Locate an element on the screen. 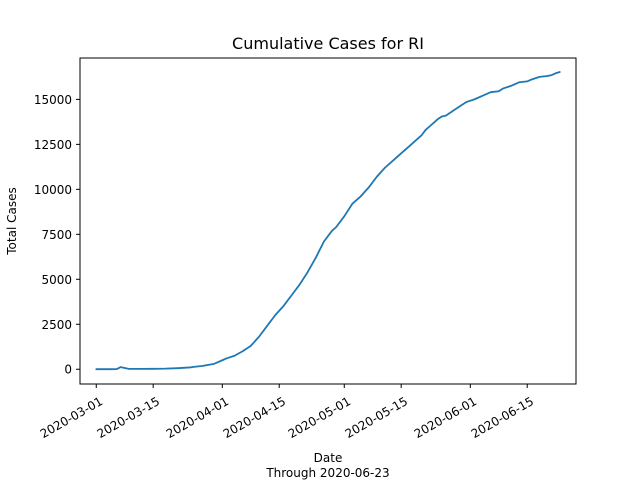 Image resolution: width=640 pixels, height=480 pixels. chart-title: Cumulative Cases for RI is located at coordinates (328, 43).